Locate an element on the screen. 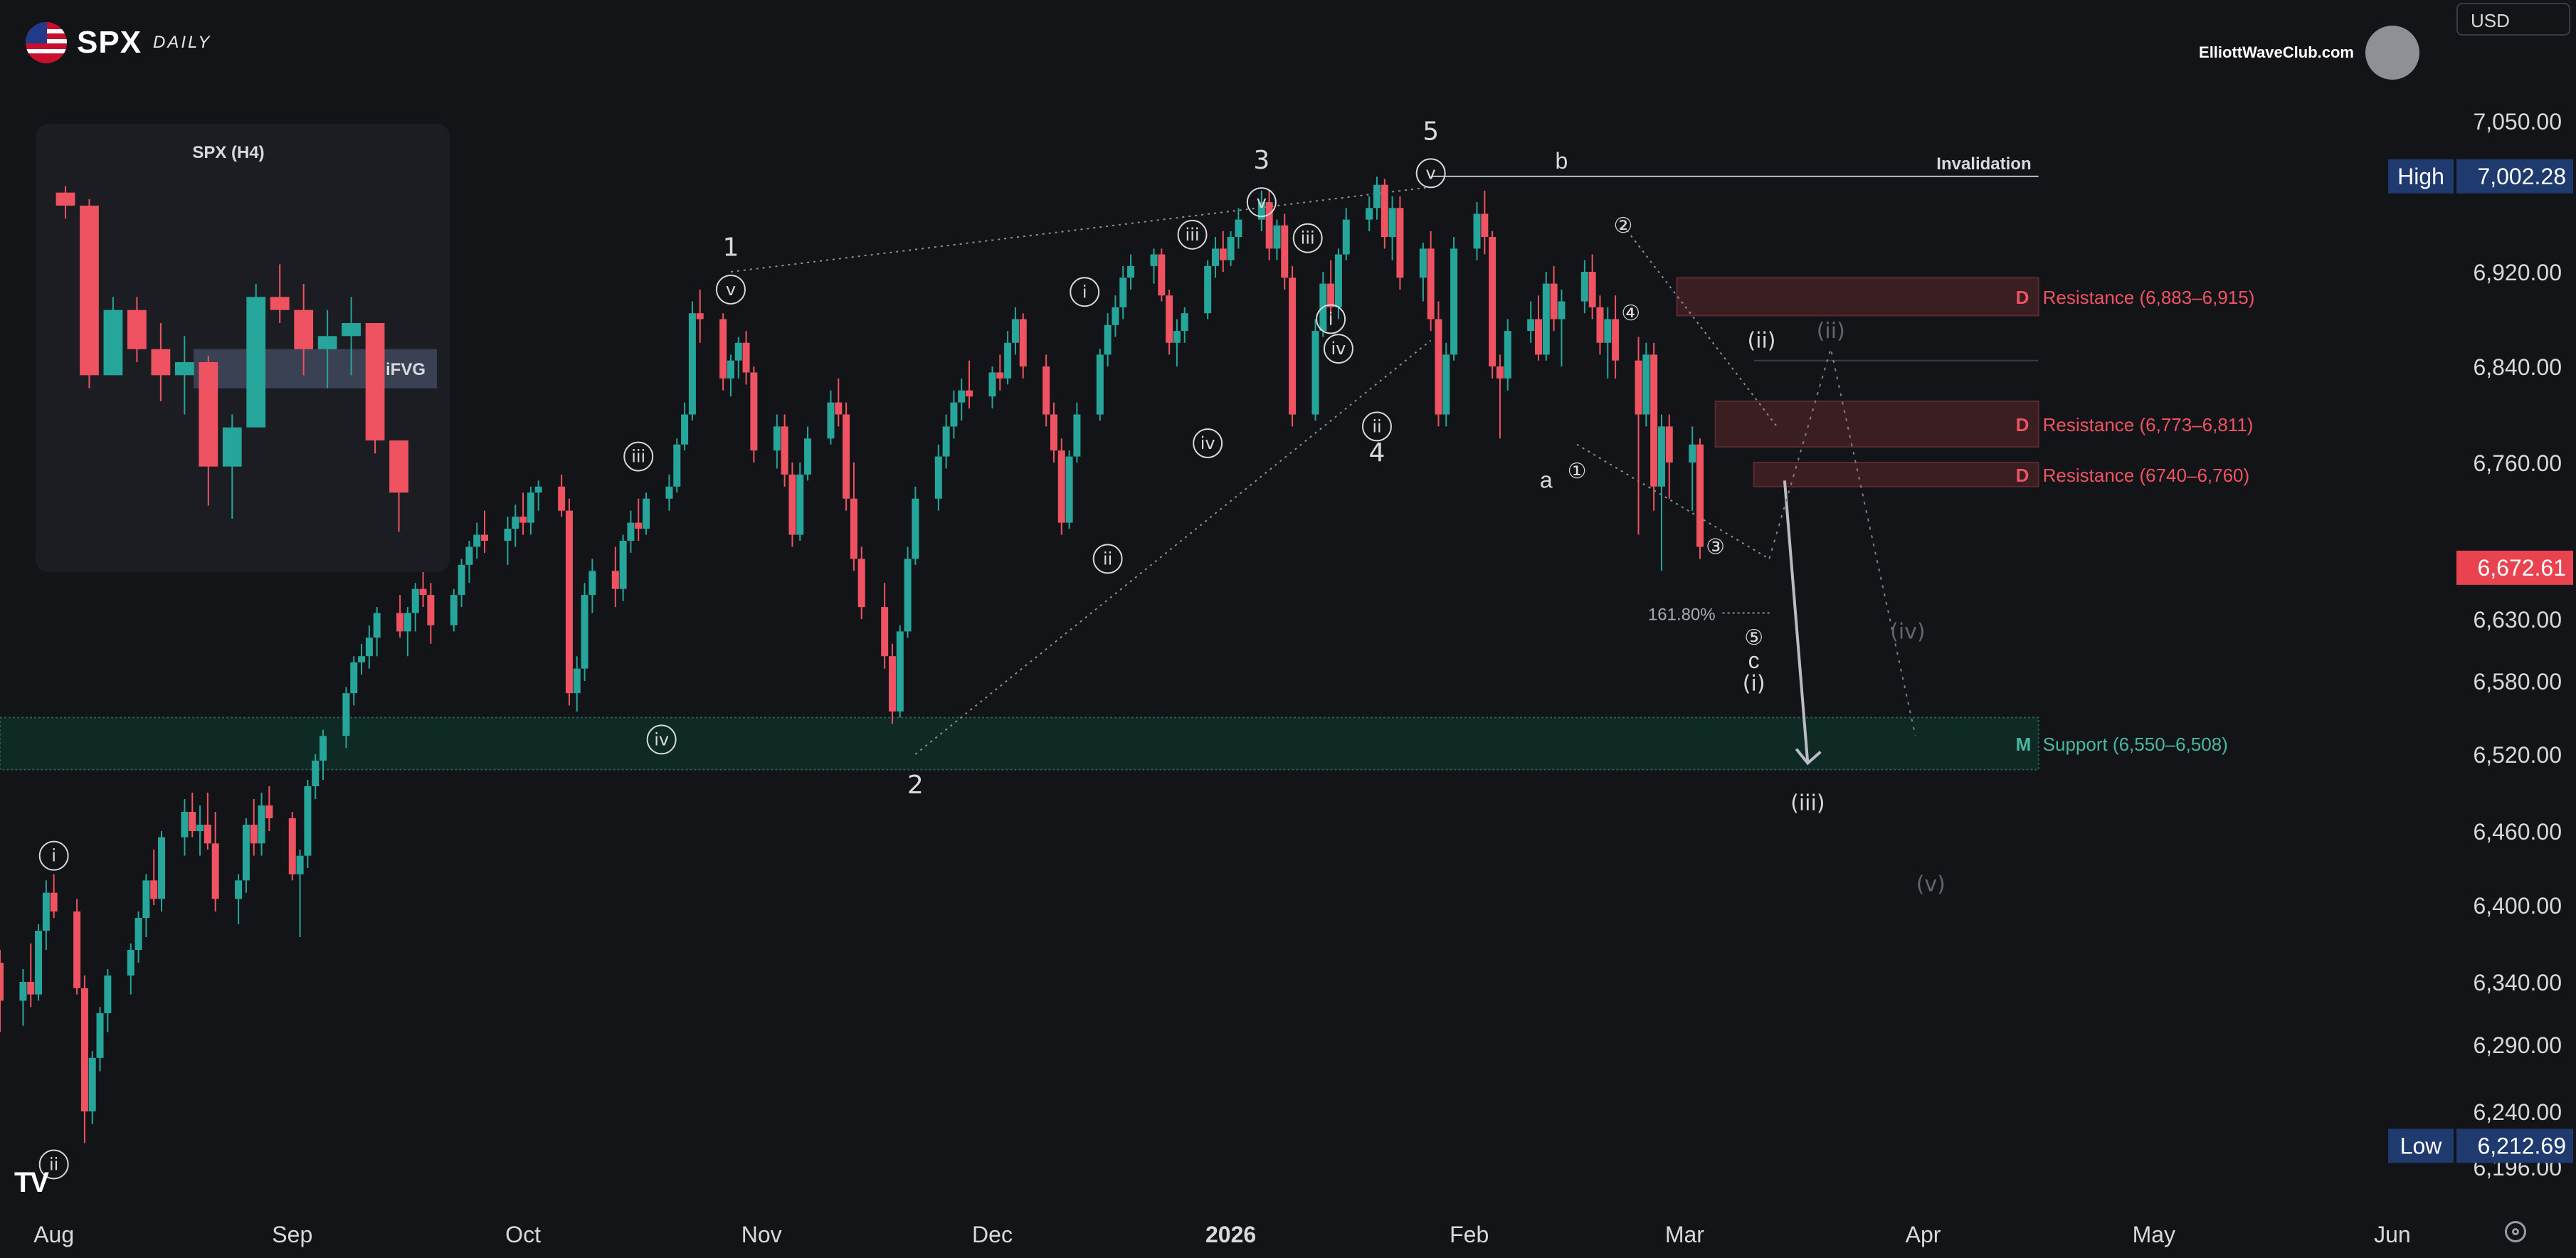  currency-select: USD is located at coordinates (2513, 20).